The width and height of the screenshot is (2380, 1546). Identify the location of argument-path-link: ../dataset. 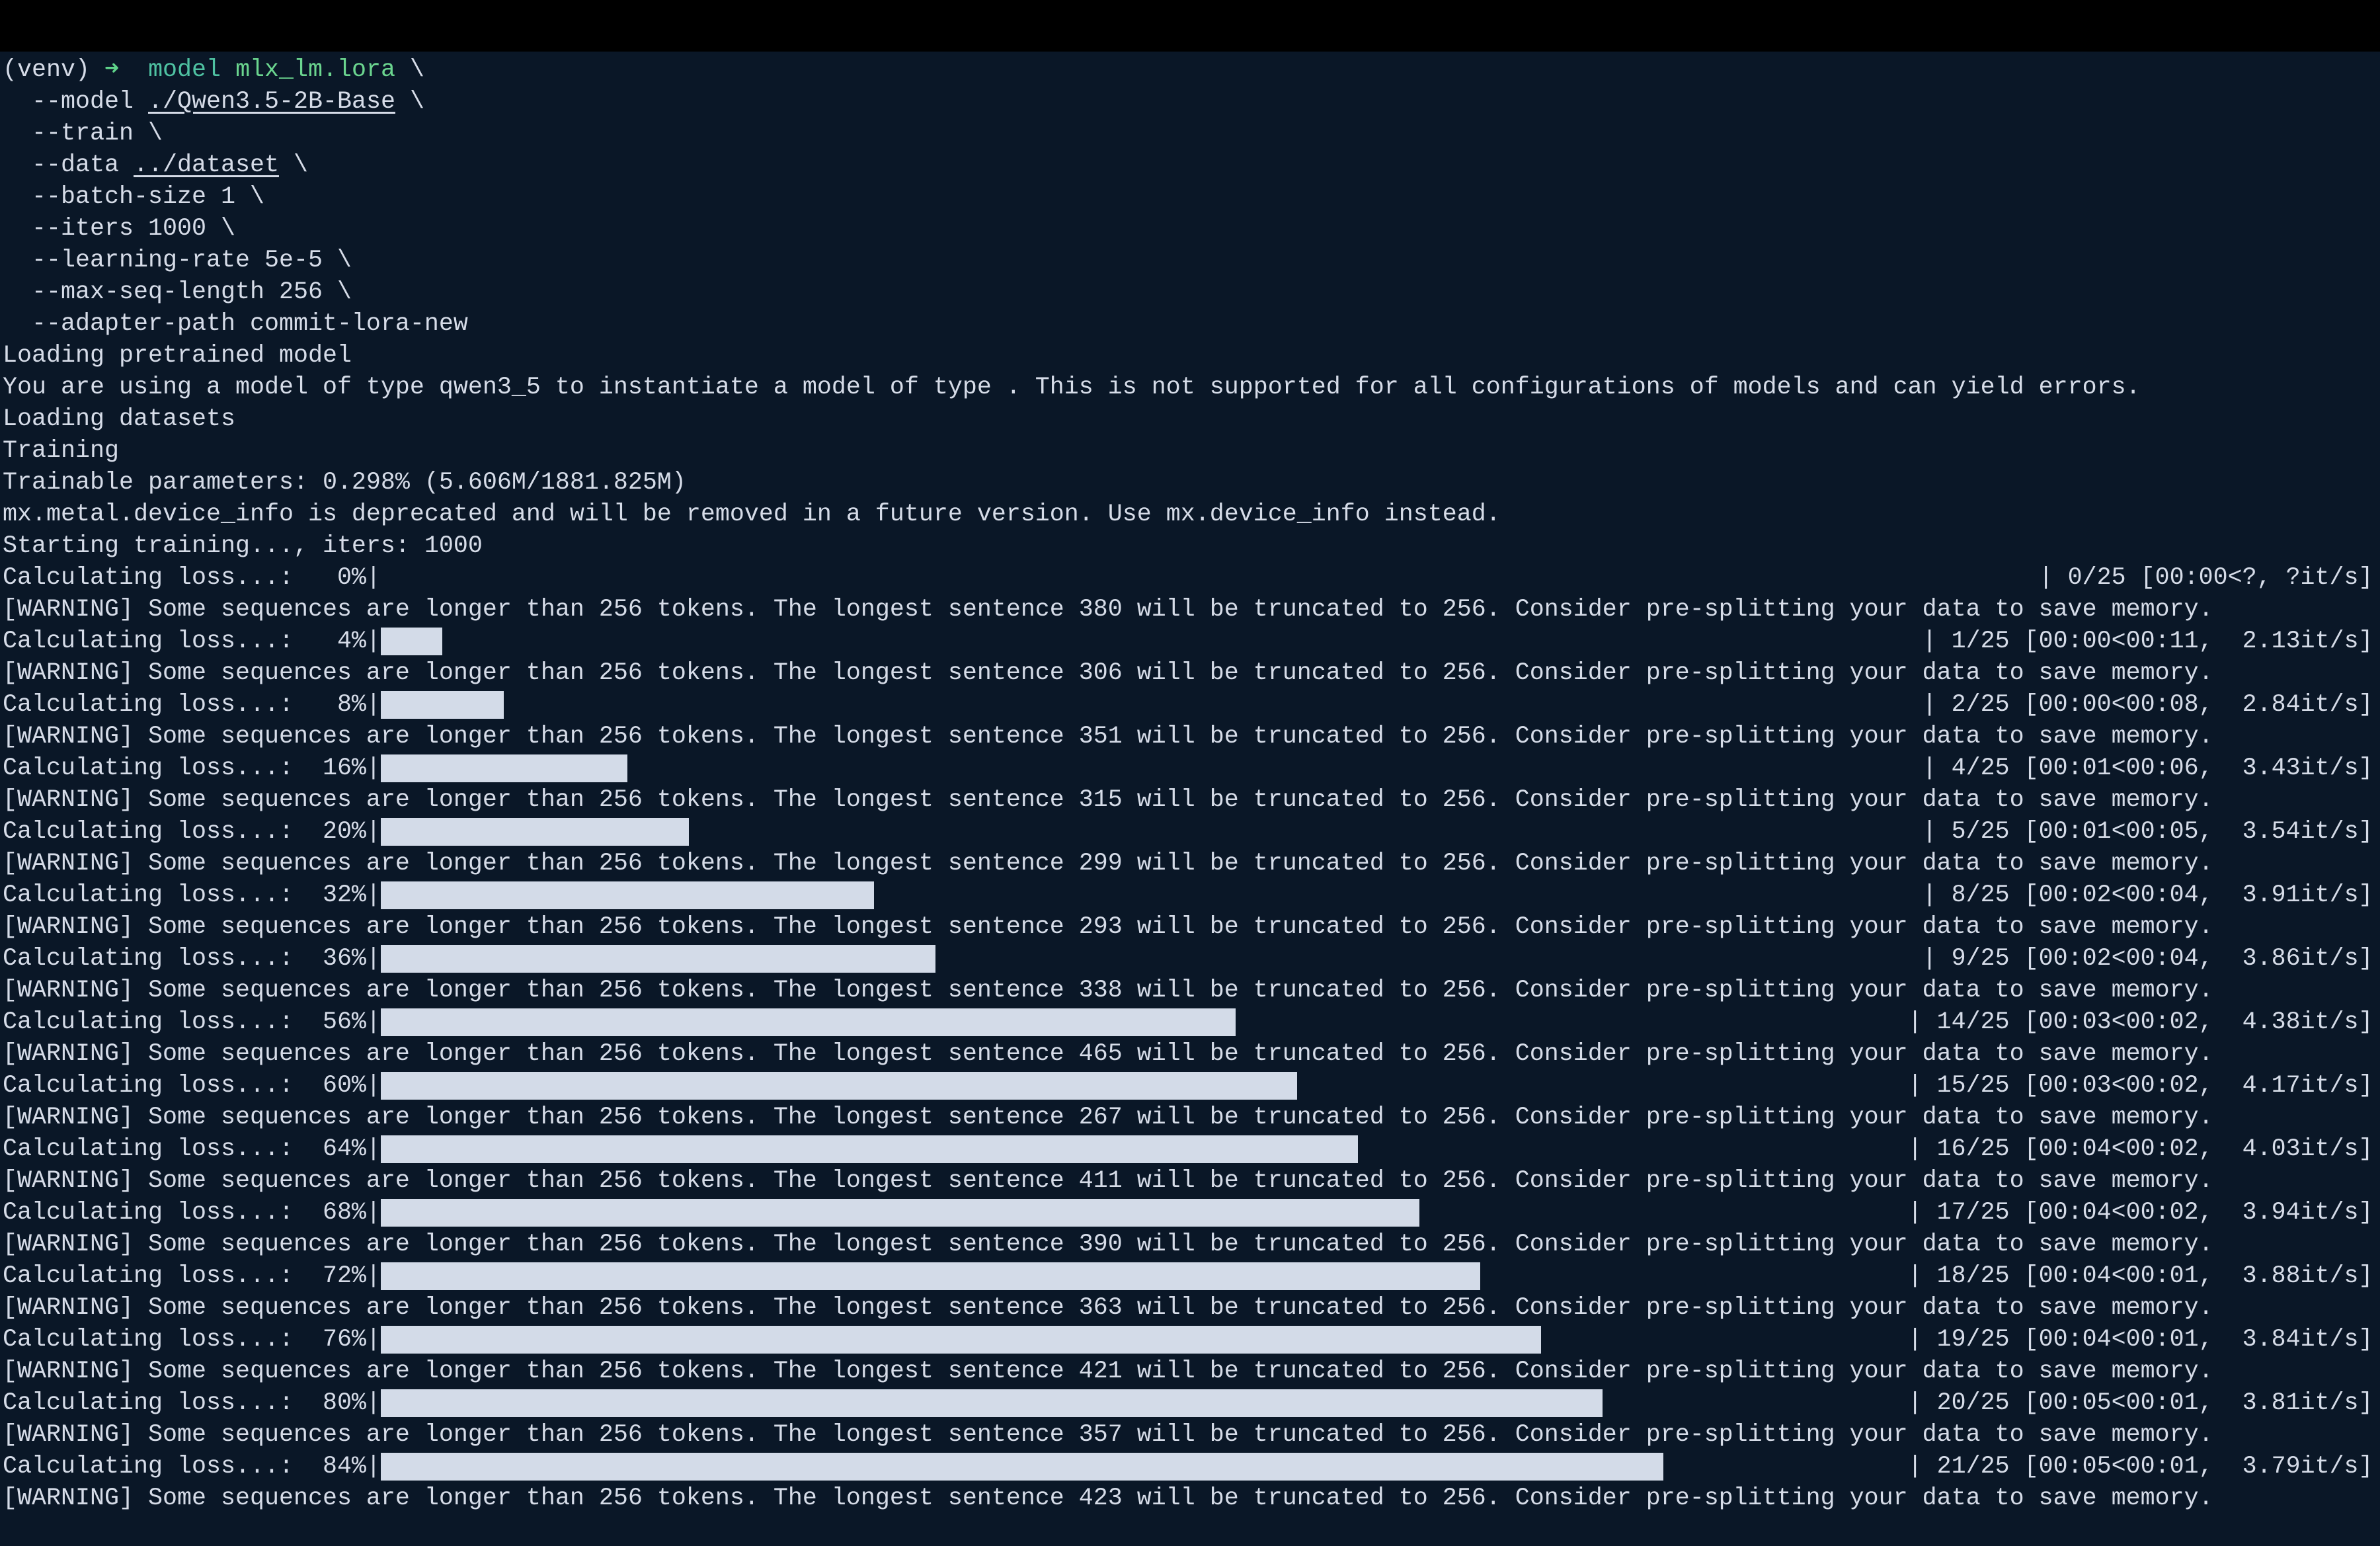
(206, 165).